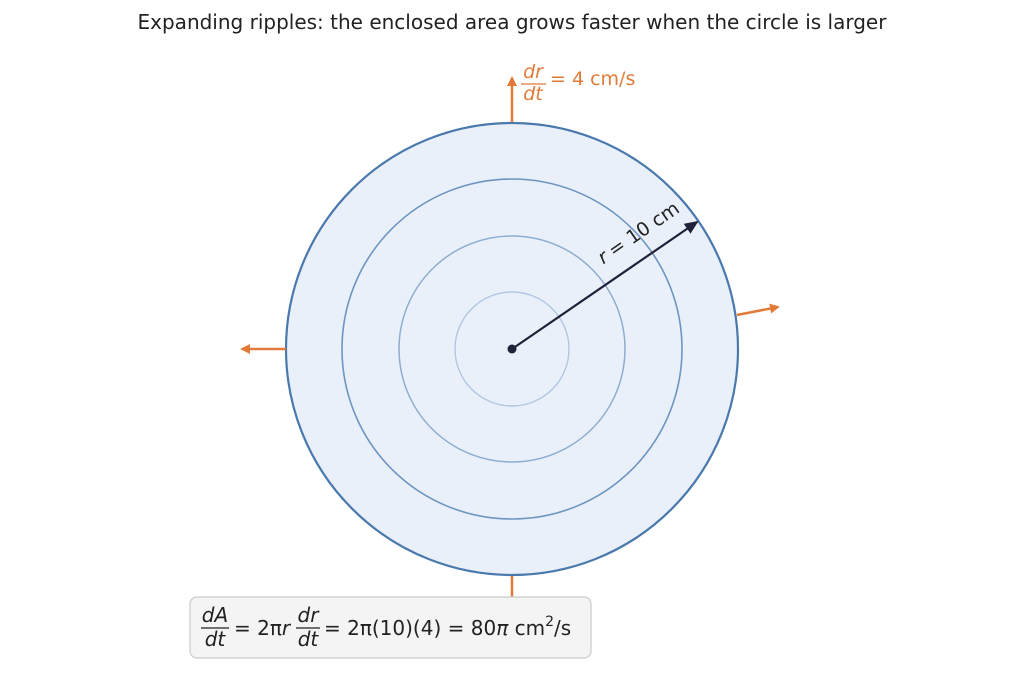 The width and height of the screenshot is (1024, 683). Describe the element at coordinates (562, 628) in the screenshot. I see `formula-part: /s` at that location.